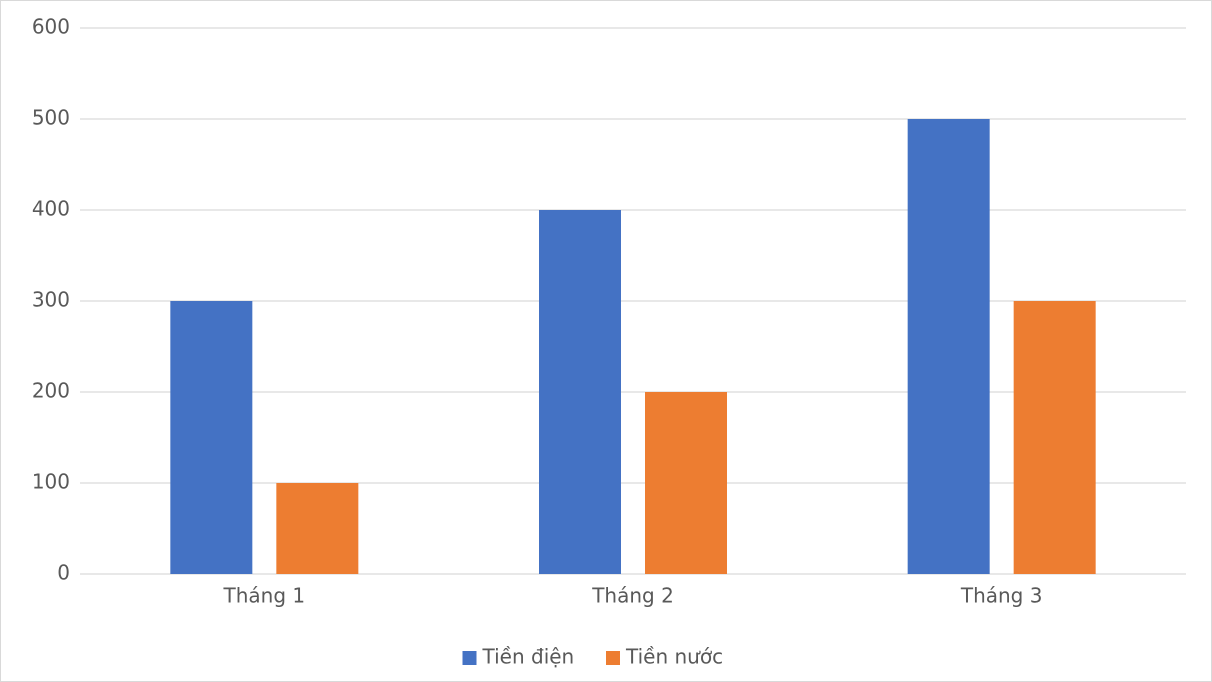 The image size is (1212, 682). What do you see at coordinates (528, 657) in the screenshot?
I see `legend-label: Tiền điện` at bounding box center [528, 657].